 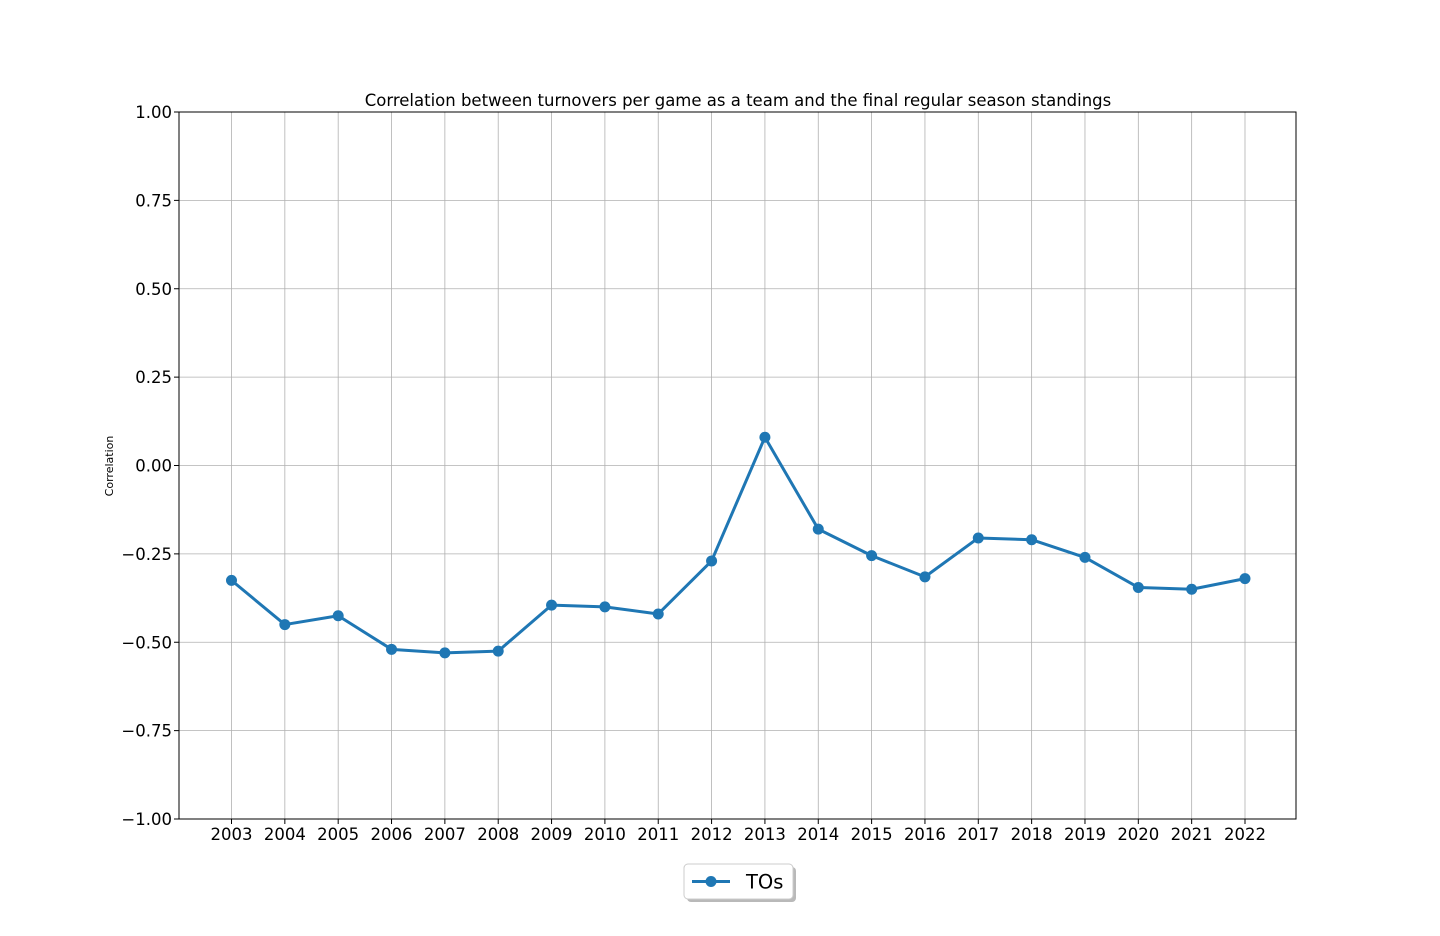 What do you see at coordinates (109, 466) in the screenshot?
I see `y-axis-label: Correlation` at bounding box center [109, 466].